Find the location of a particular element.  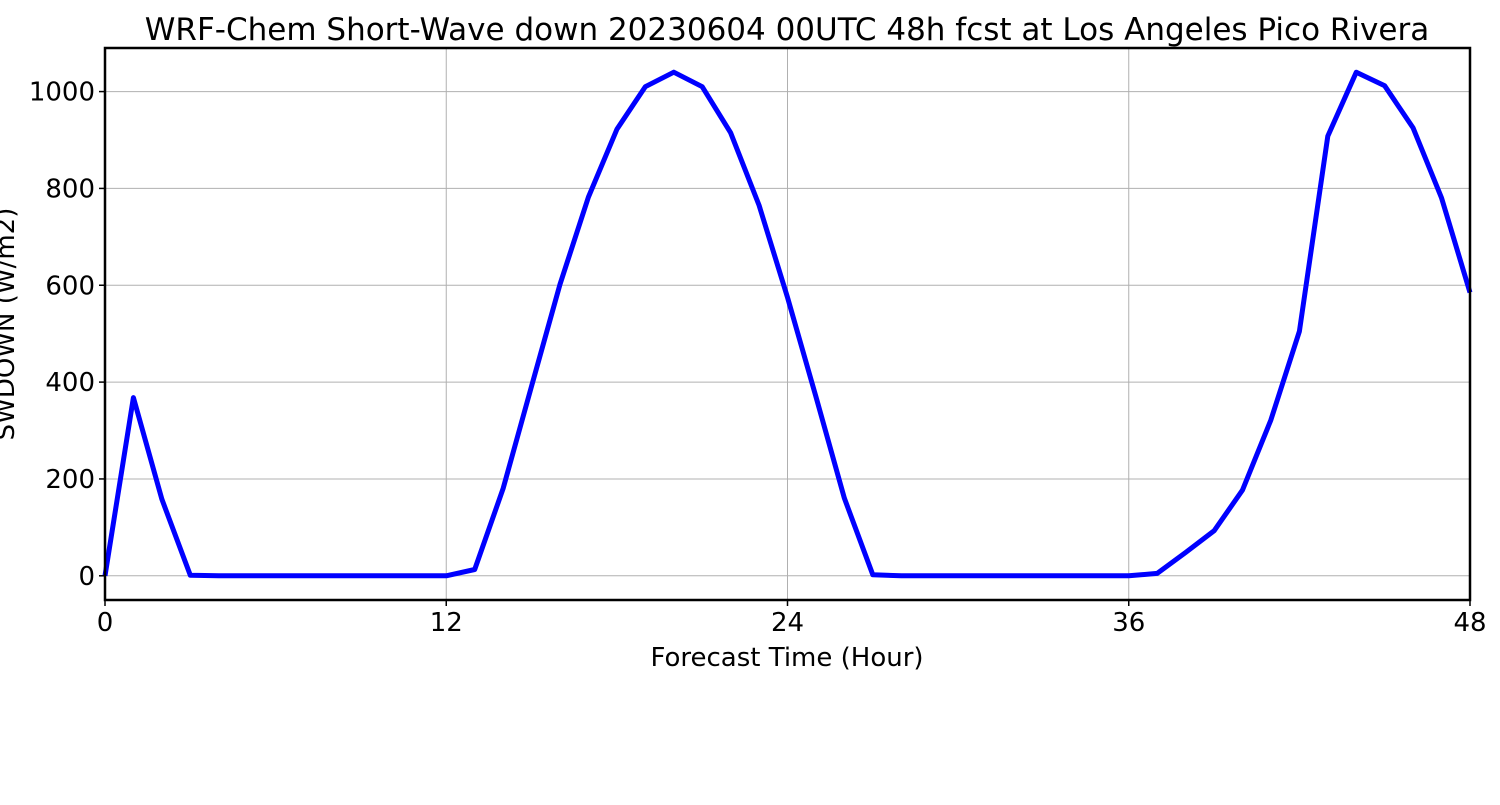

x-tick-label: 48 is located at coordinates (1469, 623).